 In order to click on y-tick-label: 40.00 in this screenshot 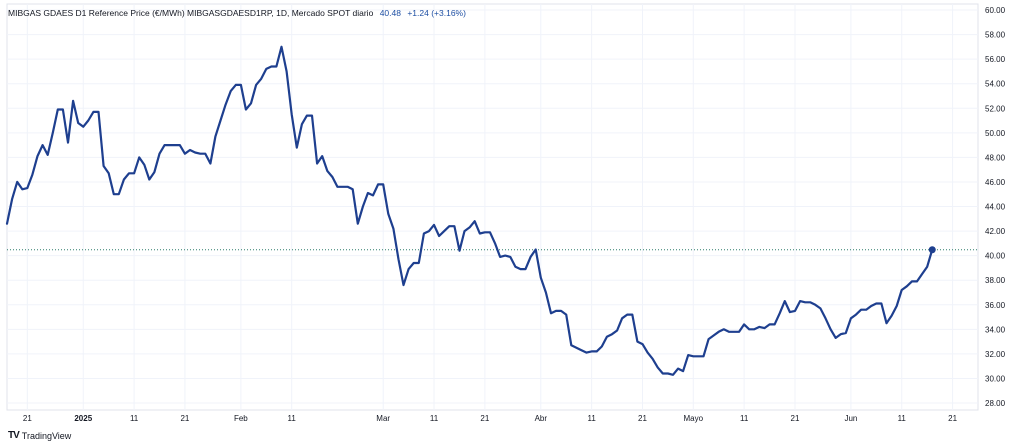, I will do `click(995, 256)`.